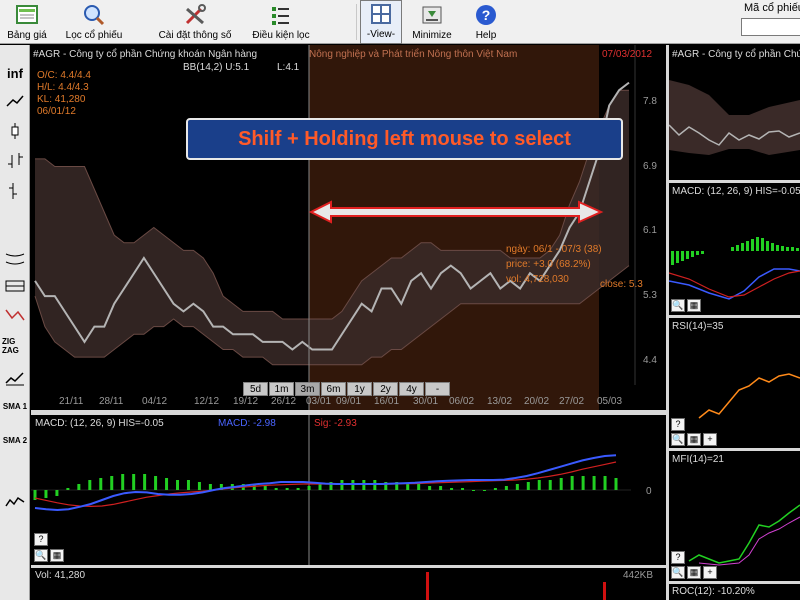 The image size is (800, 600). I want to click on period-2y-button: 2y, so click(385, 389).